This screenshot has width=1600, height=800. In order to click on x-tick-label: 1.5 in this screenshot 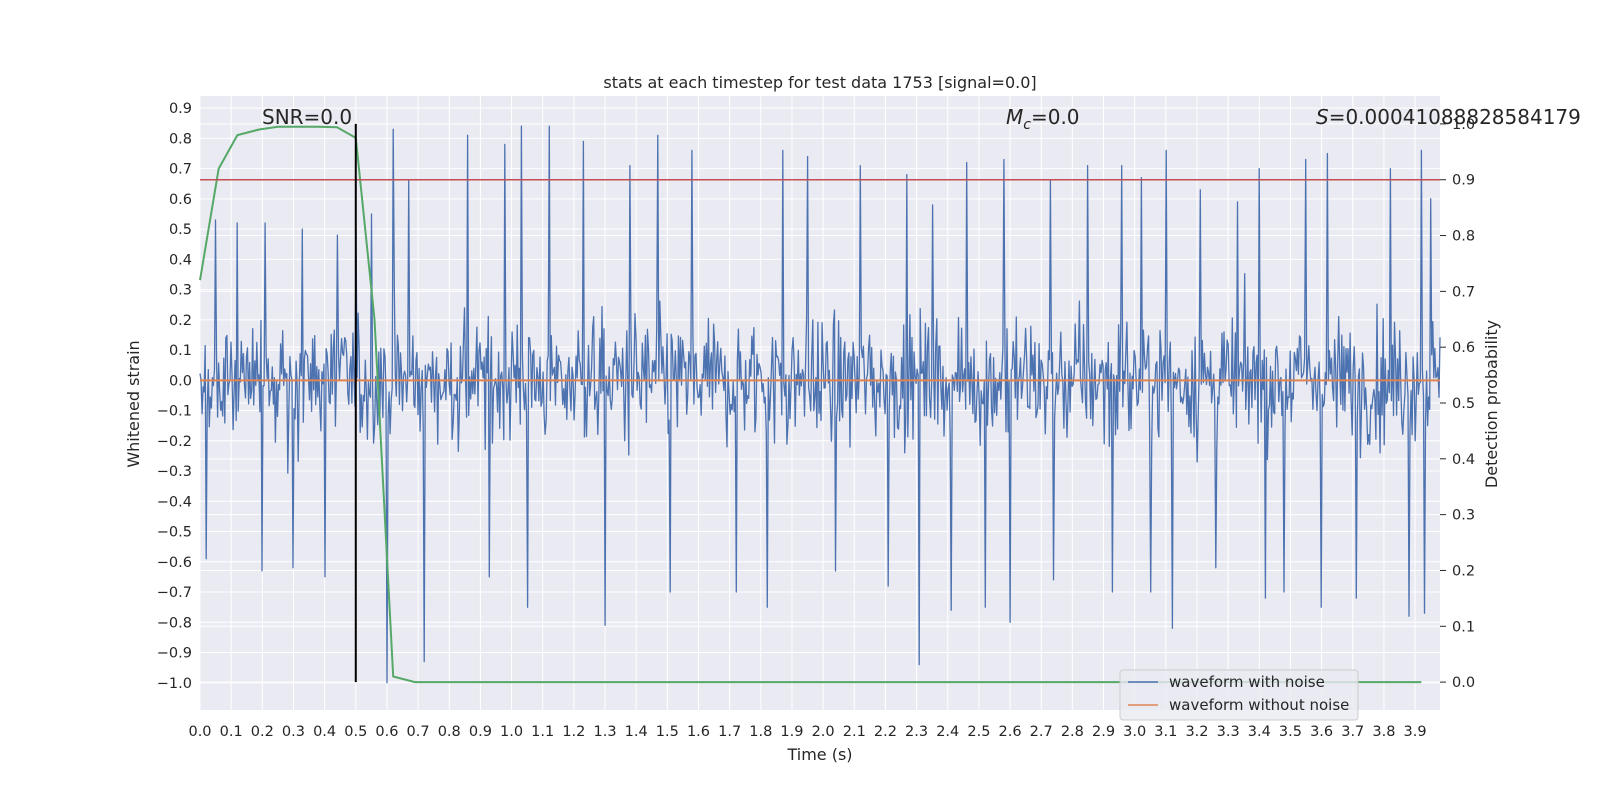, I will do `click(667, 732)`.